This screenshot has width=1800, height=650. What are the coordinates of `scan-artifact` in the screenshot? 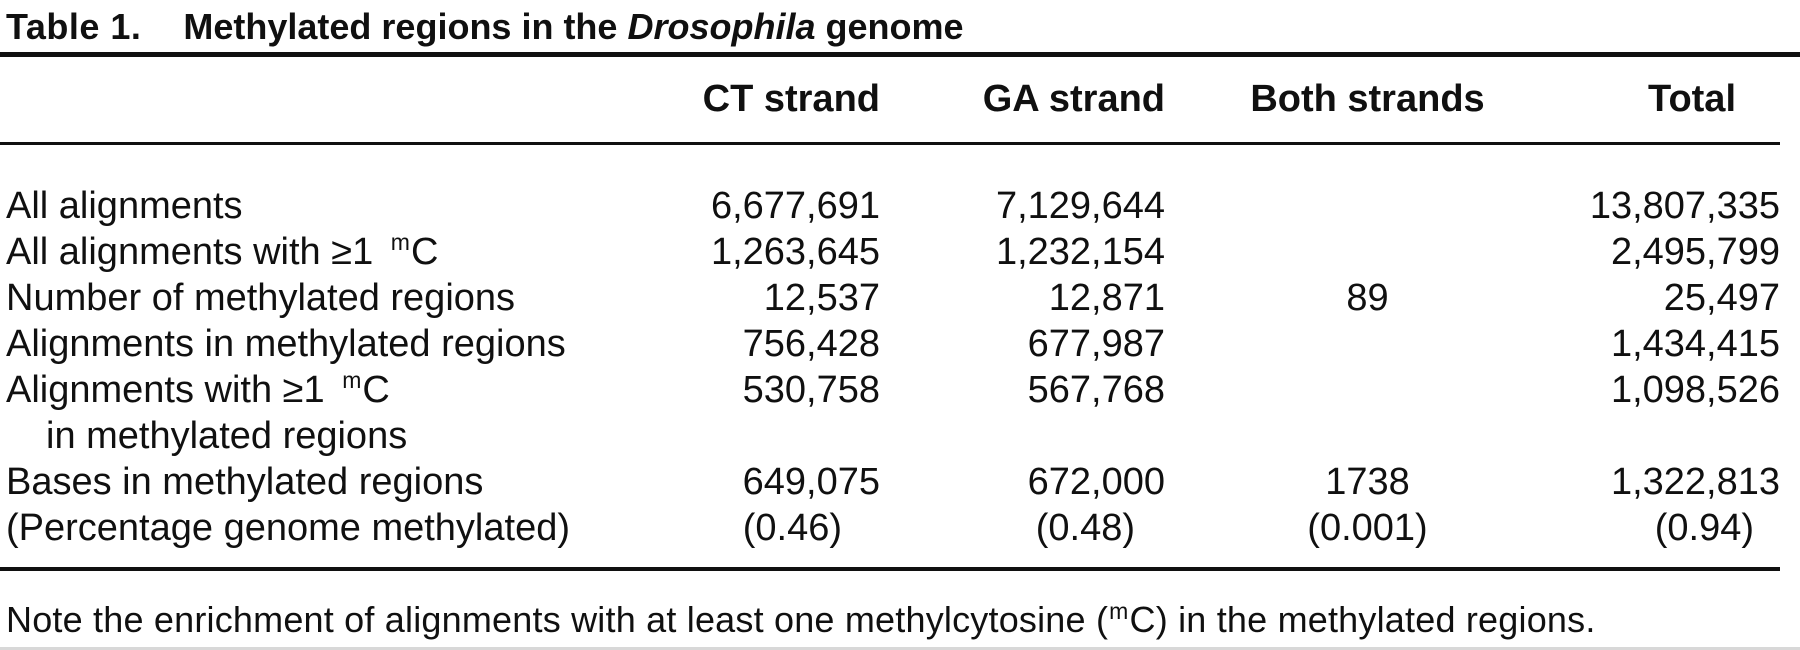 It's located at (900, 648).